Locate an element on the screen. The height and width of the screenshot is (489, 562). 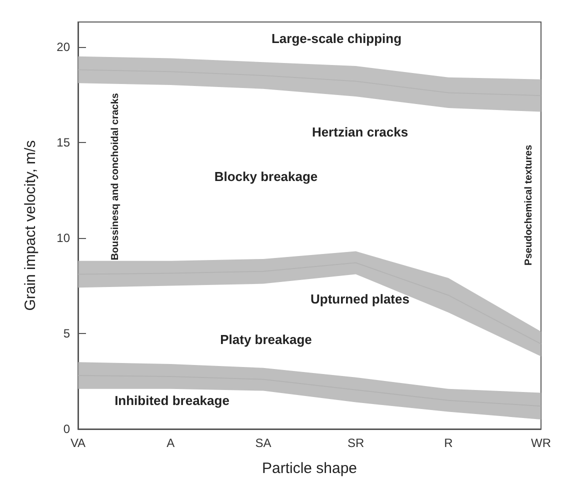
annotation: Platy breakage is located at coordinates (266, 339).